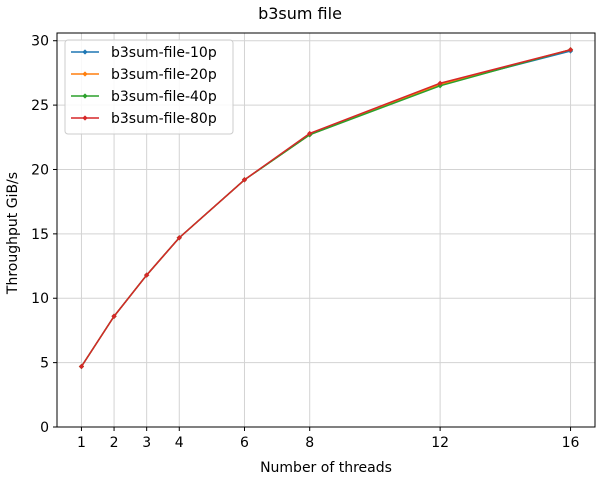 The width and height of the screenshot is (600, 480). Describe the element at coordinates (164, 119) in the screenshot. I see `legend-label: b3sum-file-80p` at that location.